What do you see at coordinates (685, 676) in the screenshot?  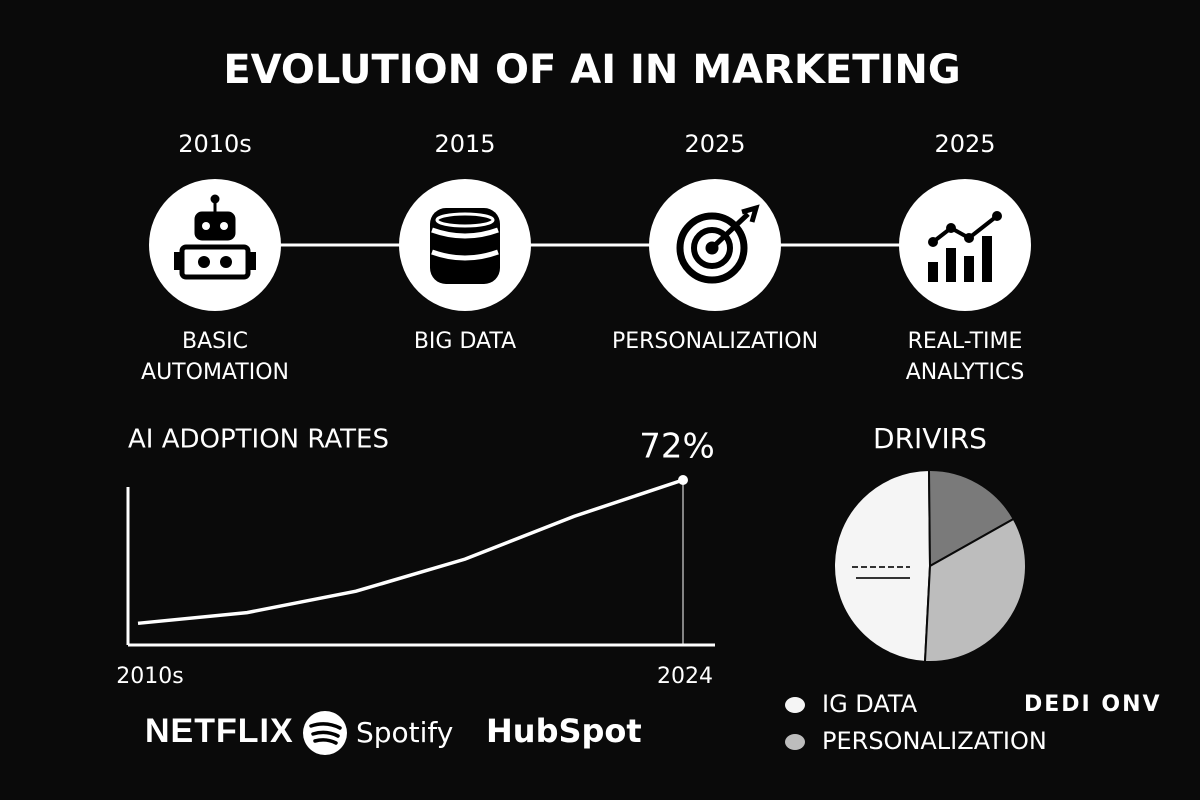 I see `x-tick-label: 2024` at bounding box center [685, 676].